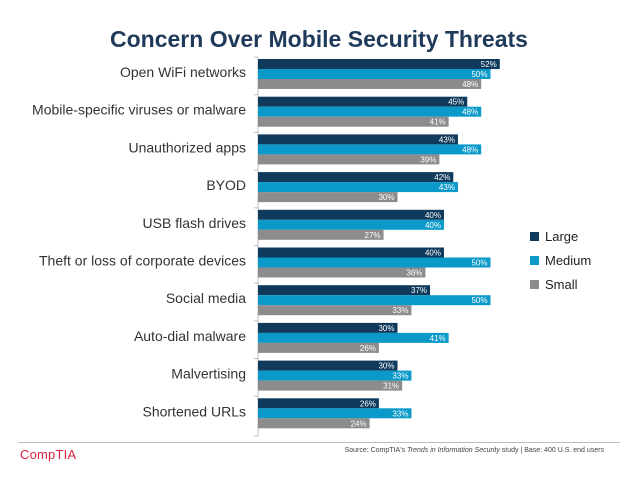 The width and height of the screenshot is (638, 479). Describe the element at coordinates (428, 159) in the screenshot. I see `data-label: 39%` at that location.